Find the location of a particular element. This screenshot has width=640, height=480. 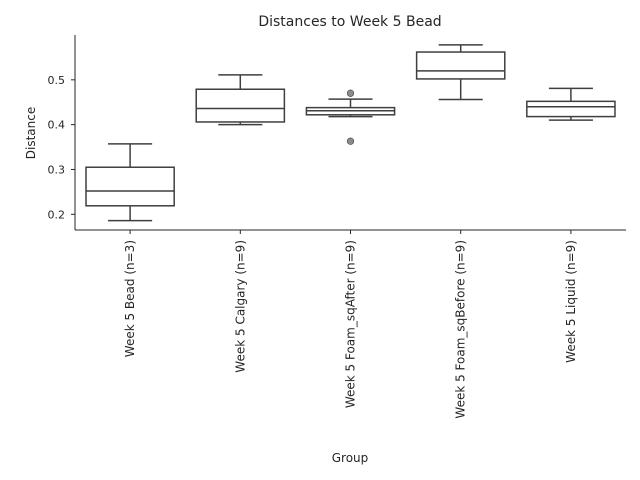

y-axis-label: Distance is located at coordinates (31, 133).